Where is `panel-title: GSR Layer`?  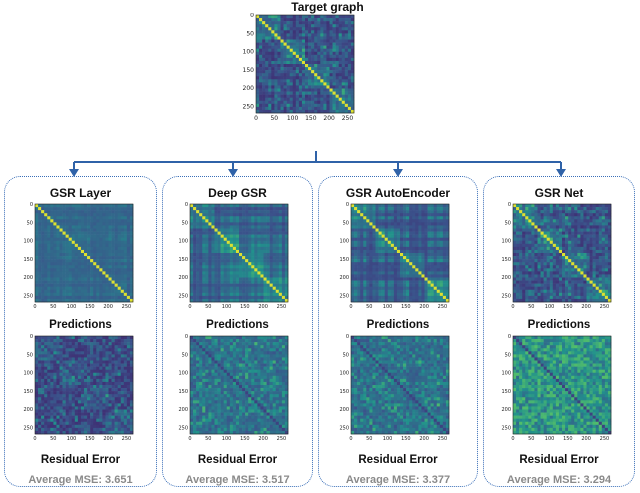 panel-title: GSR Layer is located at coordinates (80, 193).